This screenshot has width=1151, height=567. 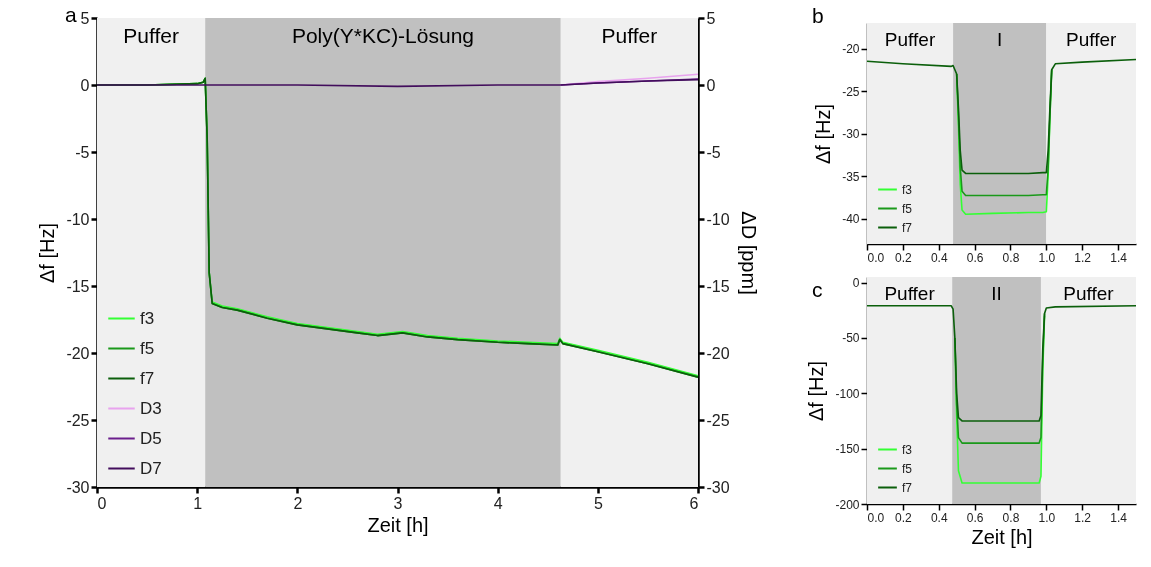 I want to click on x-tick-label: 5, so click(x=598, y=503).